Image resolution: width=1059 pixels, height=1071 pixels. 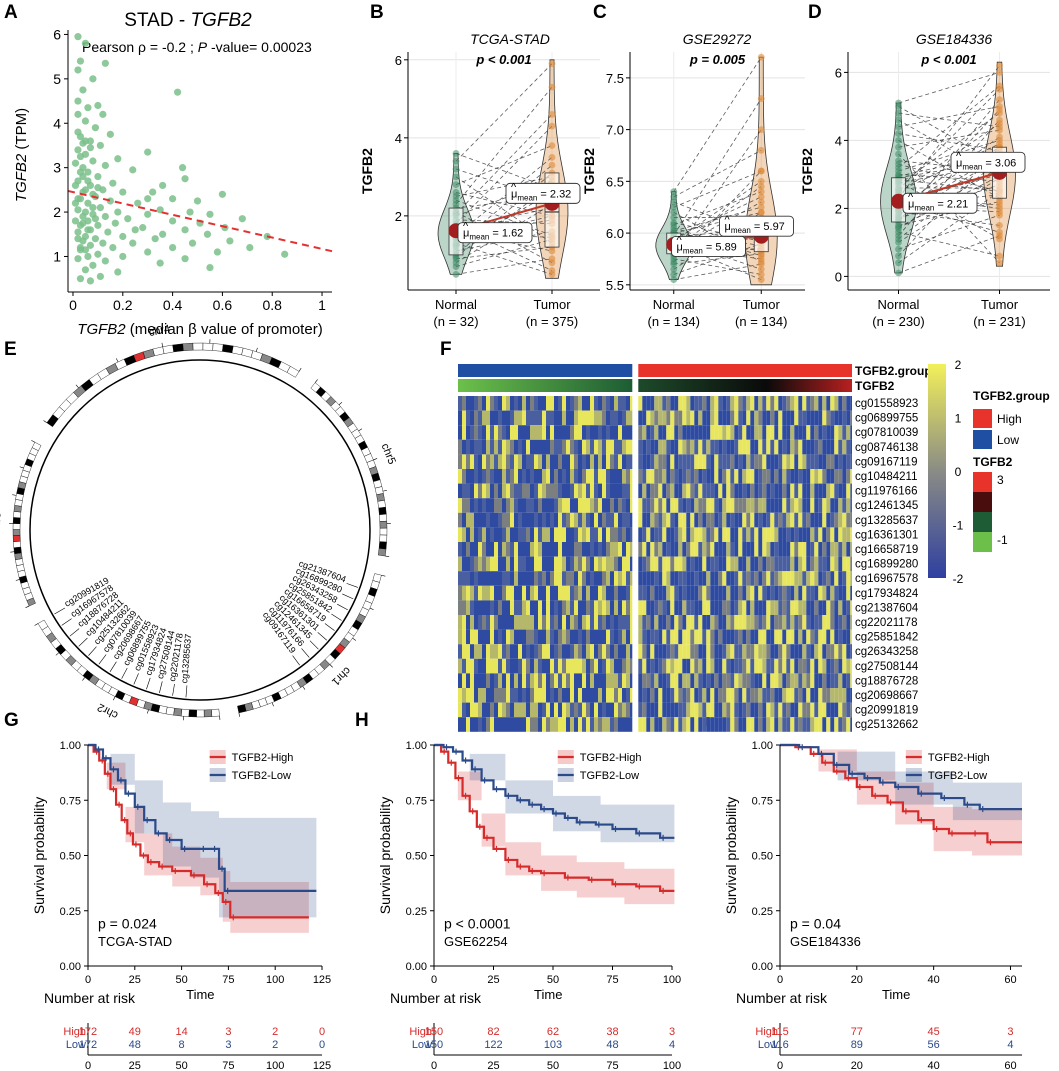 What do you see at coordinates (857, 980) in the screenshot?
I see `x-tick-label: 20` at bounding box center [857, 980].